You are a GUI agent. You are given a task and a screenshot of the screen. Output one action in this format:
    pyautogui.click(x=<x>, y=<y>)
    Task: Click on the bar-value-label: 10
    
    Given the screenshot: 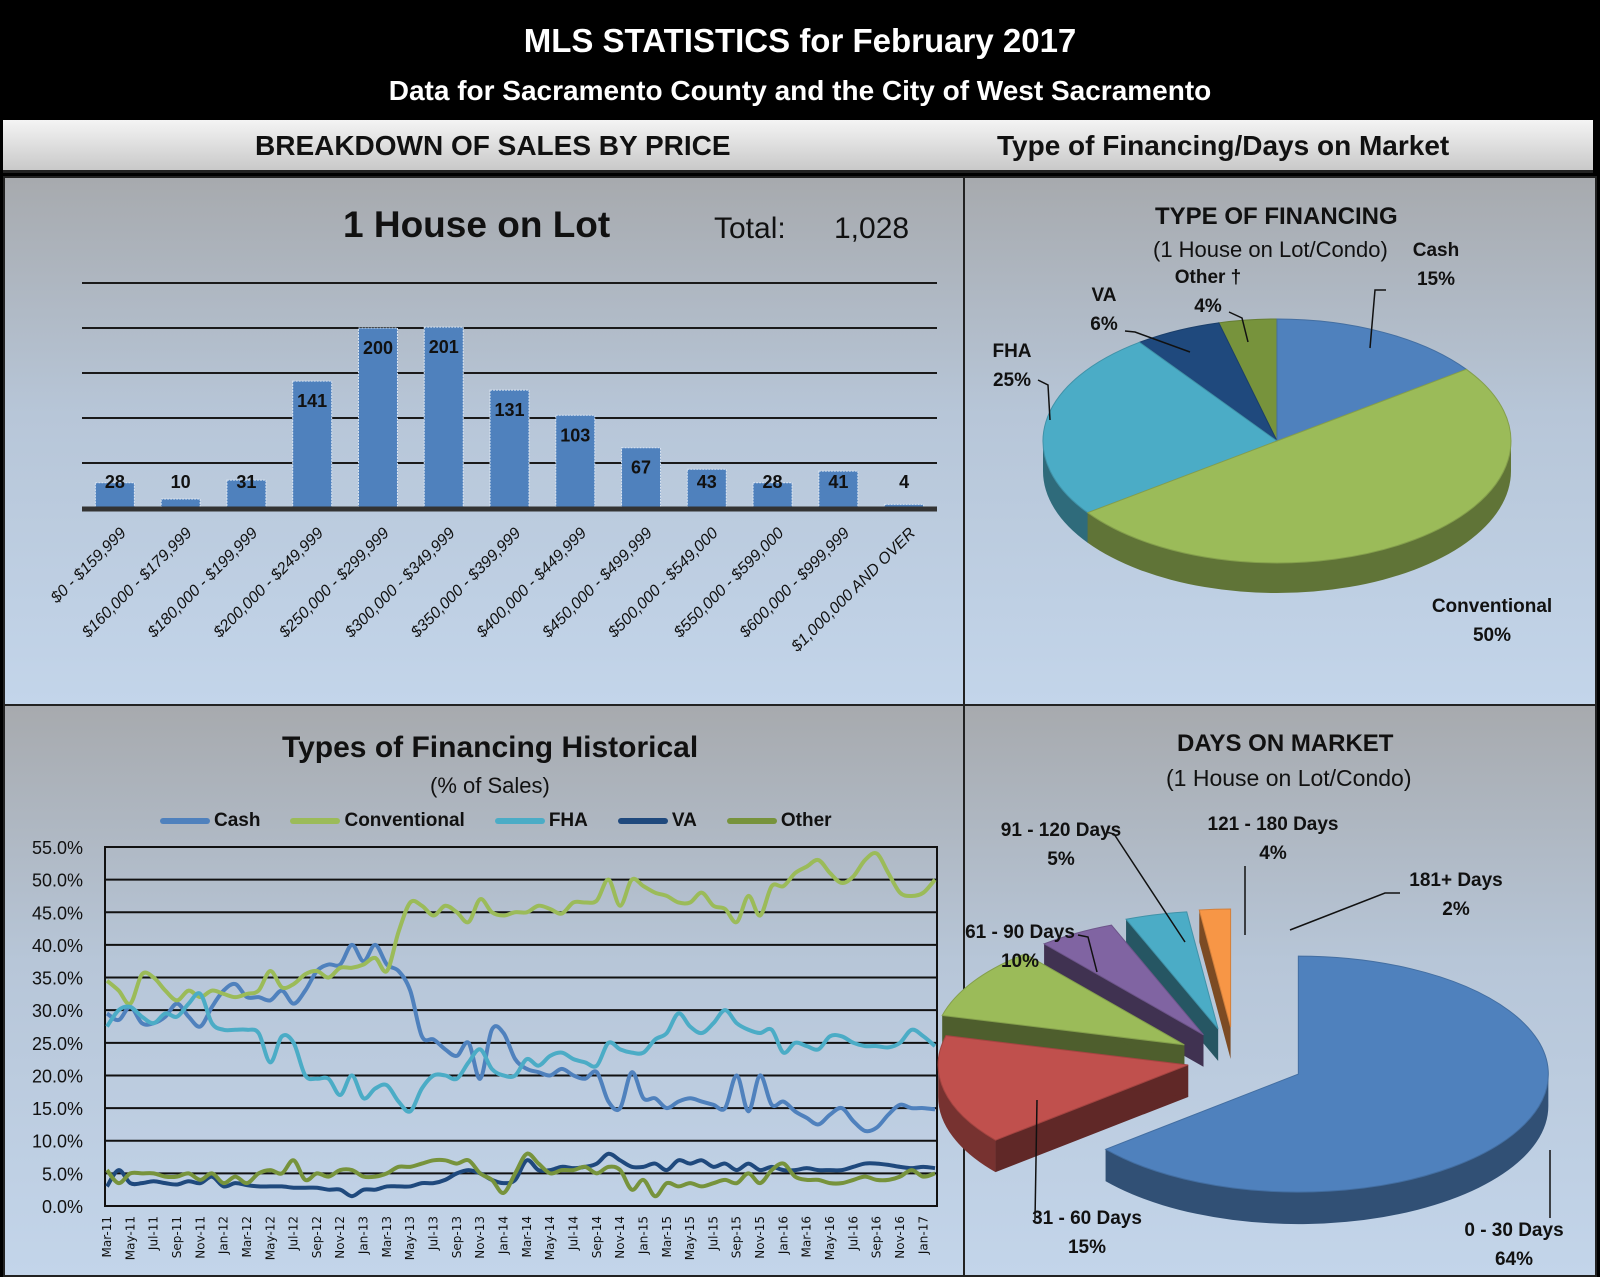 What is the action you would take?
    pyautogui.click(x=181, y=482)
    